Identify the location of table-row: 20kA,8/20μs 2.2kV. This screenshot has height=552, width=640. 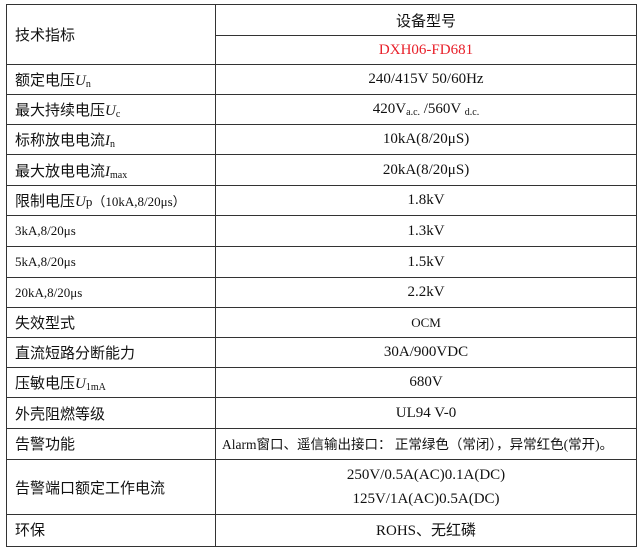
(321, 292).